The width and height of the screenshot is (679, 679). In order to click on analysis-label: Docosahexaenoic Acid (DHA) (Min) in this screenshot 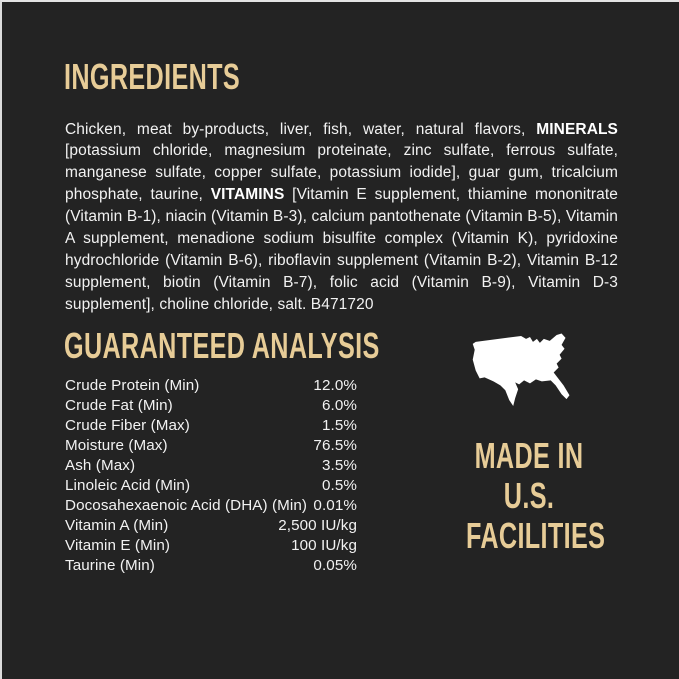, I will do `click(186, 505)`.